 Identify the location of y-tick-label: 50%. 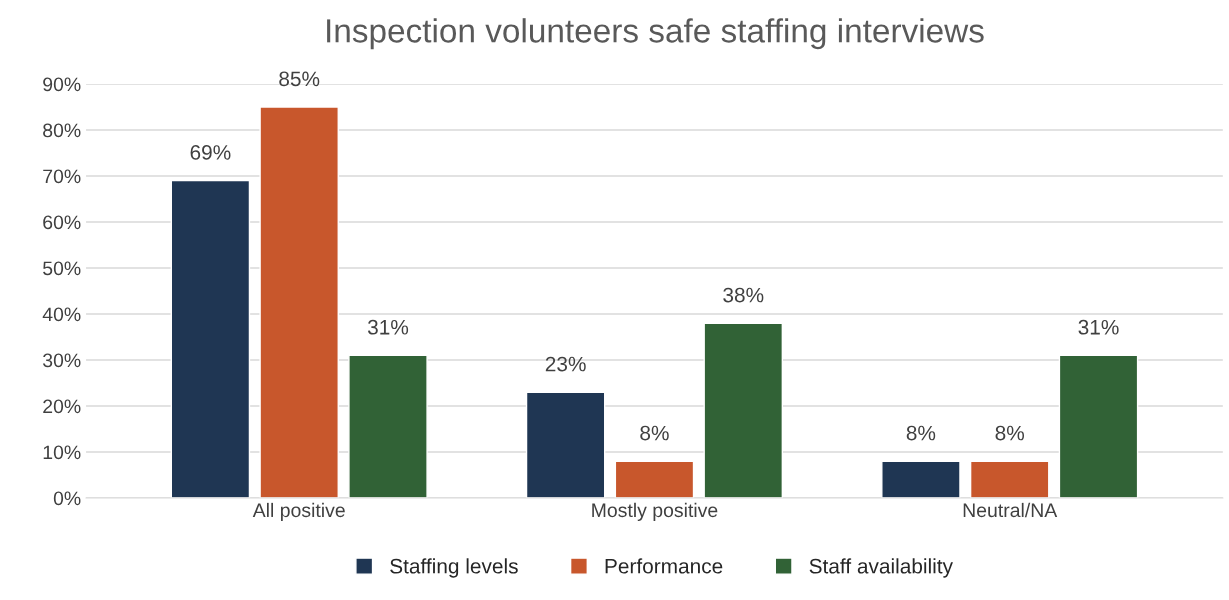
(62, 268).